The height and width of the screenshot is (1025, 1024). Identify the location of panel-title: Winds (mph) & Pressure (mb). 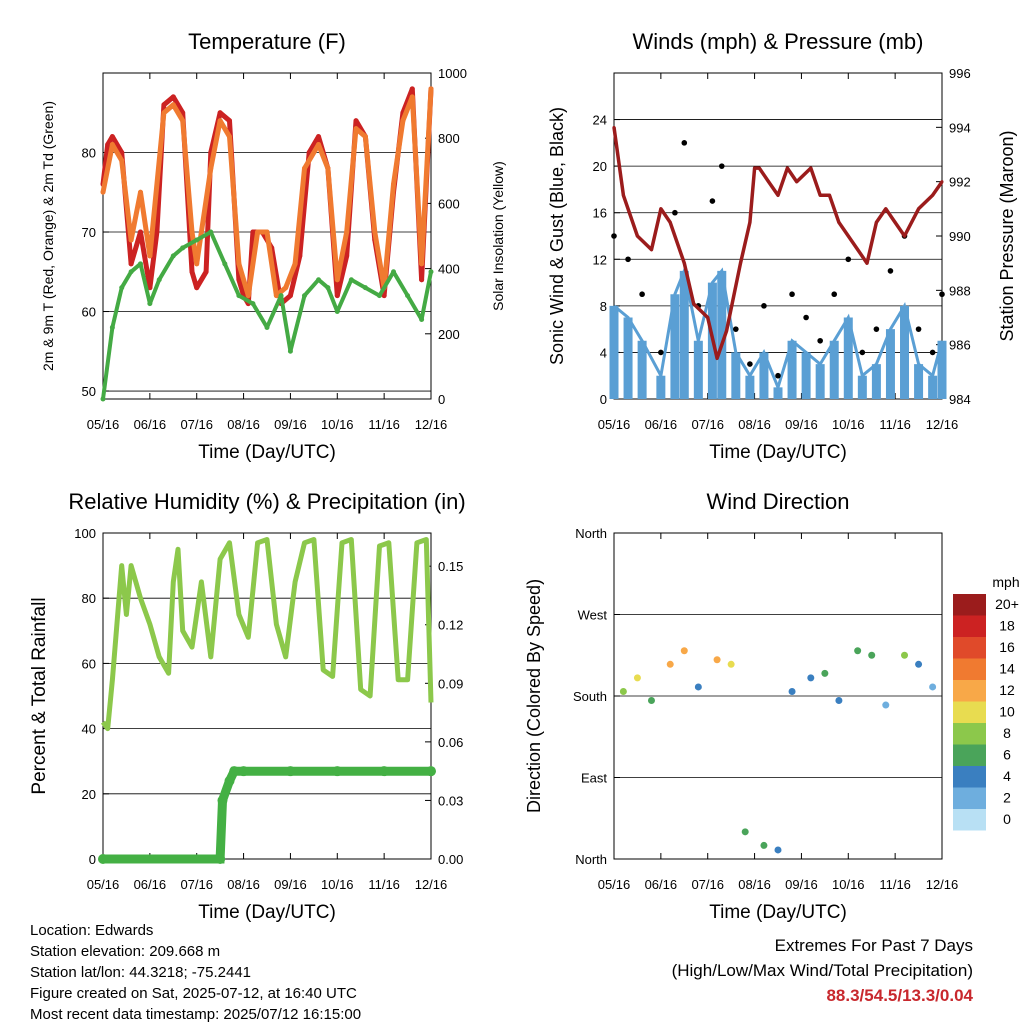
(778, 41).